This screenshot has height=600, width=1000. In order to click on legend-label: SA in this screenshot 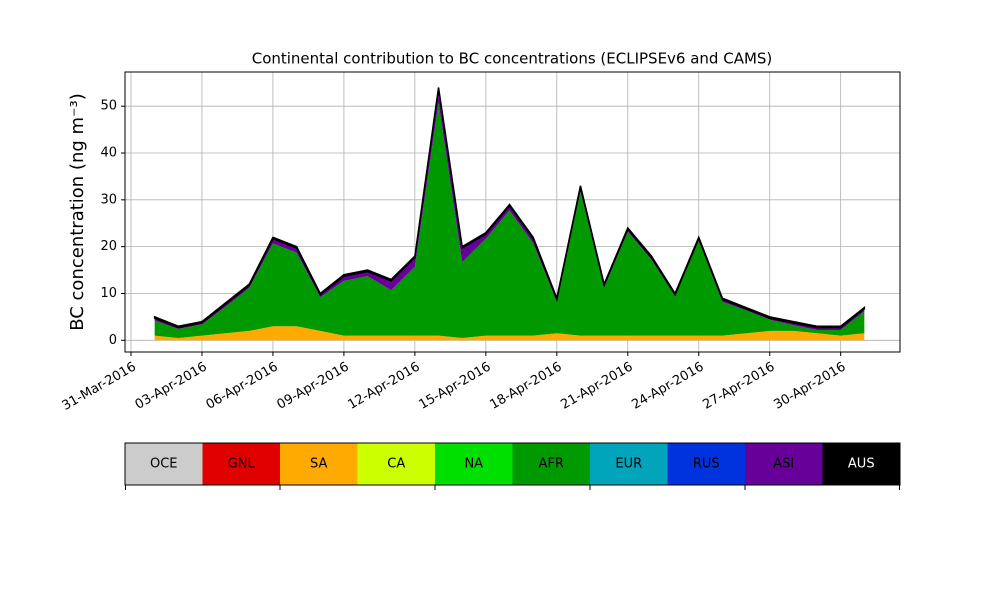, I will do `click(318, 464)`.